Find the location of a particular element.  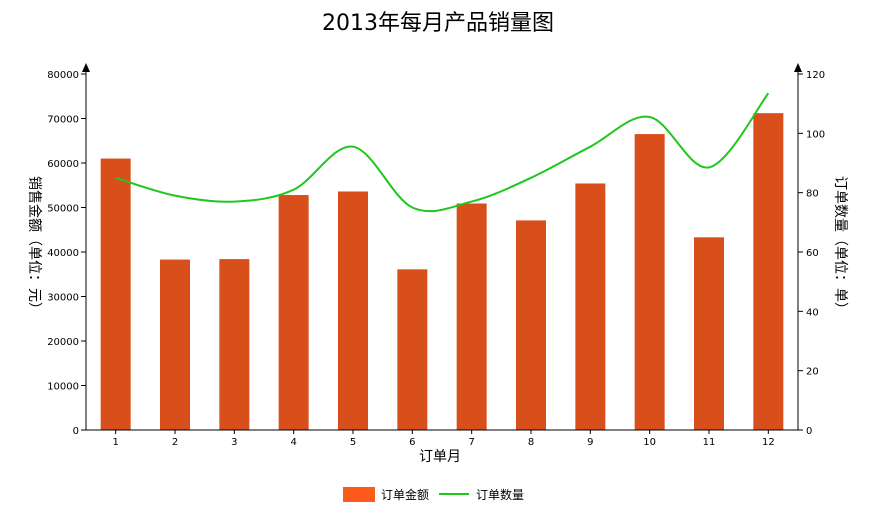

x-tick-label: 9 is located at coordinates (590, 442).